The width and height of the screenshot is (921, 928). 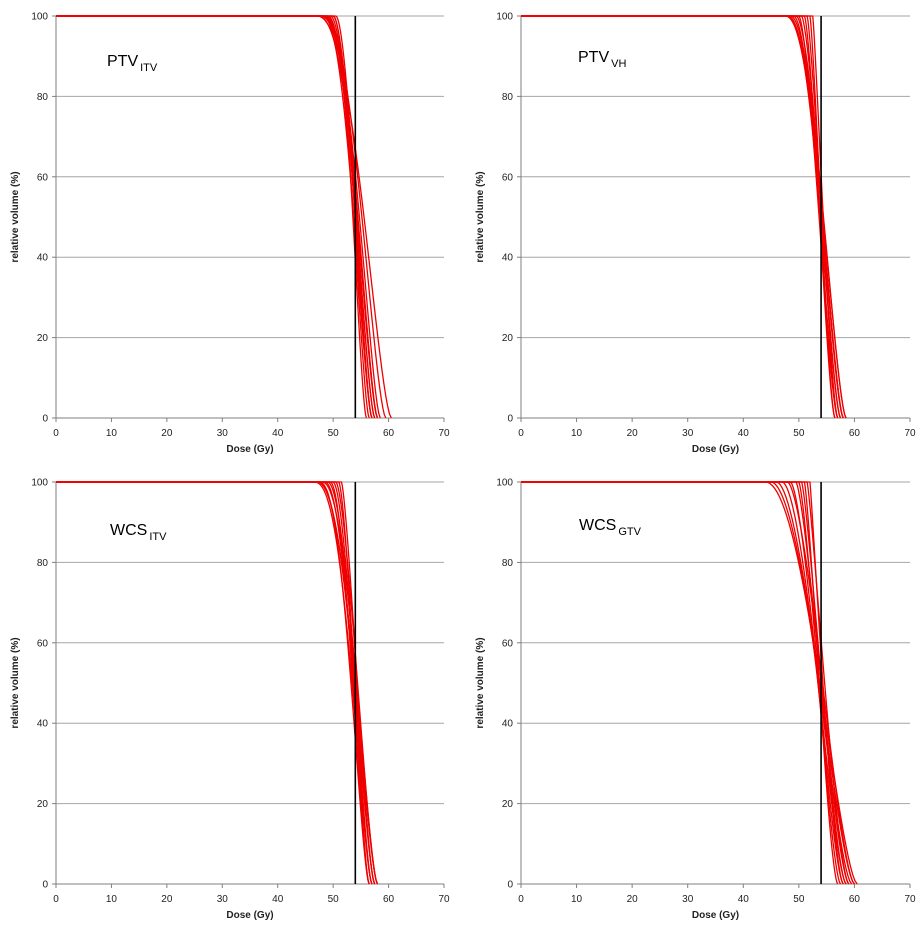 What do you see at coordinates (610, 527) in the screenshot?
I see `panel-label: WCS GTV` at bounding box center [610, 527].